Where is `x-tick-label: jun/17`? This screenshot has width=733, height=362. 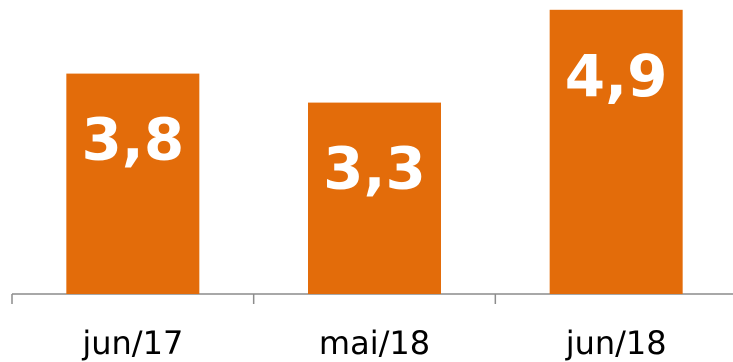 x-tick-label: jun/17 is located at coordinates (132, 343).